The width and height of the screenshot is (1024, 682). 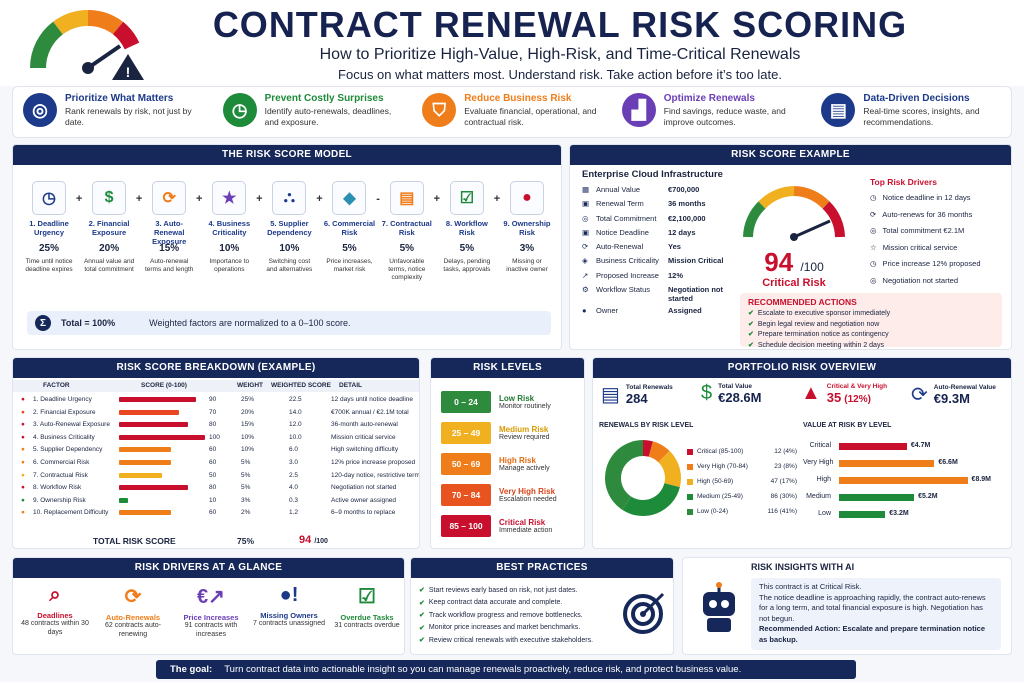 What do you see at coordinates (466, 464) in the screenshot?
I see `level-range: 50 – 69` at bounding box center [466, 464].